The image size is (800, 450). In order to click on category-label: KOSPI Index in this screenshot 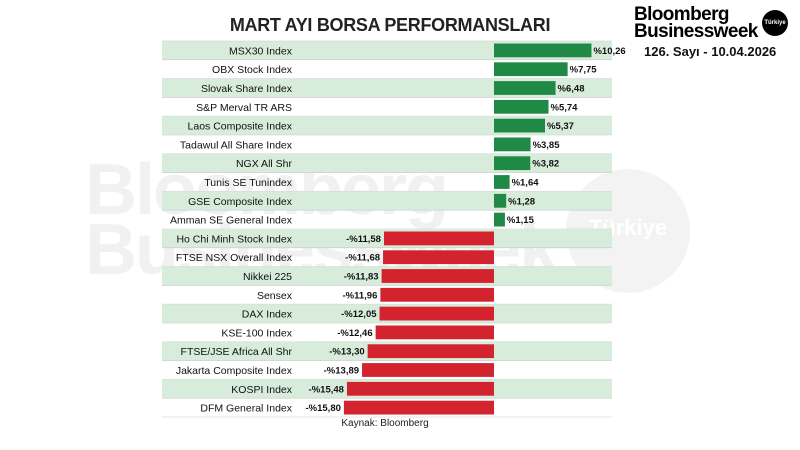, I will do `click(261, 390)`.